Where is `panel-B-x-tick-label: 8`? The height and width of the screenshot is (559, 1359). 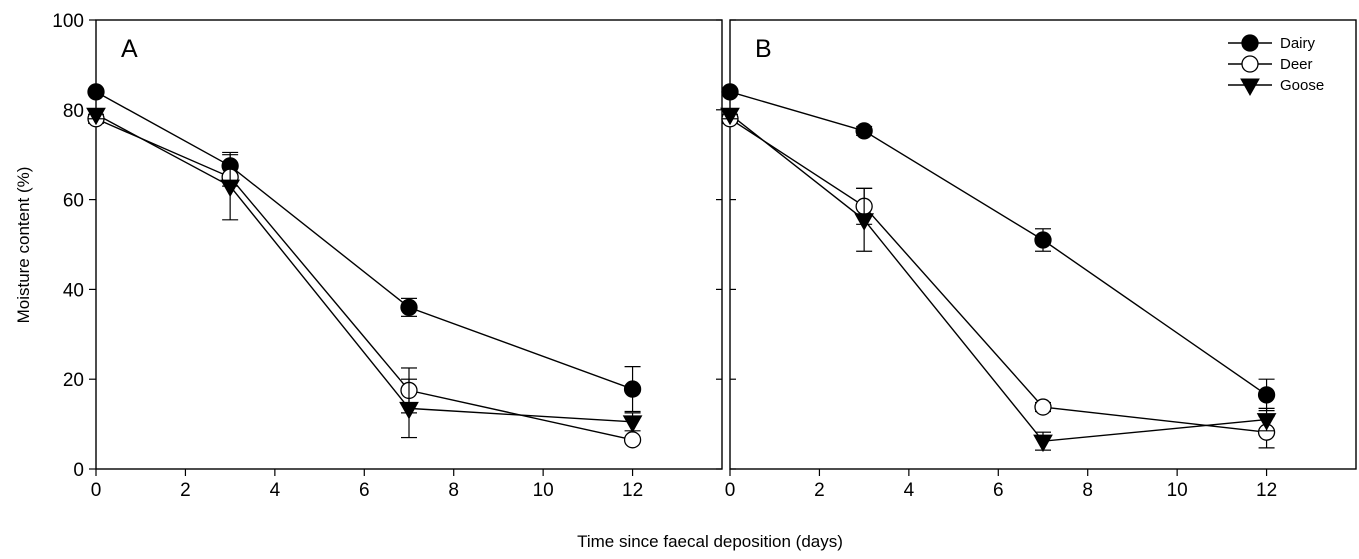 panel-B-x-tick-label: 8 is located at coordinates (1087, 490).